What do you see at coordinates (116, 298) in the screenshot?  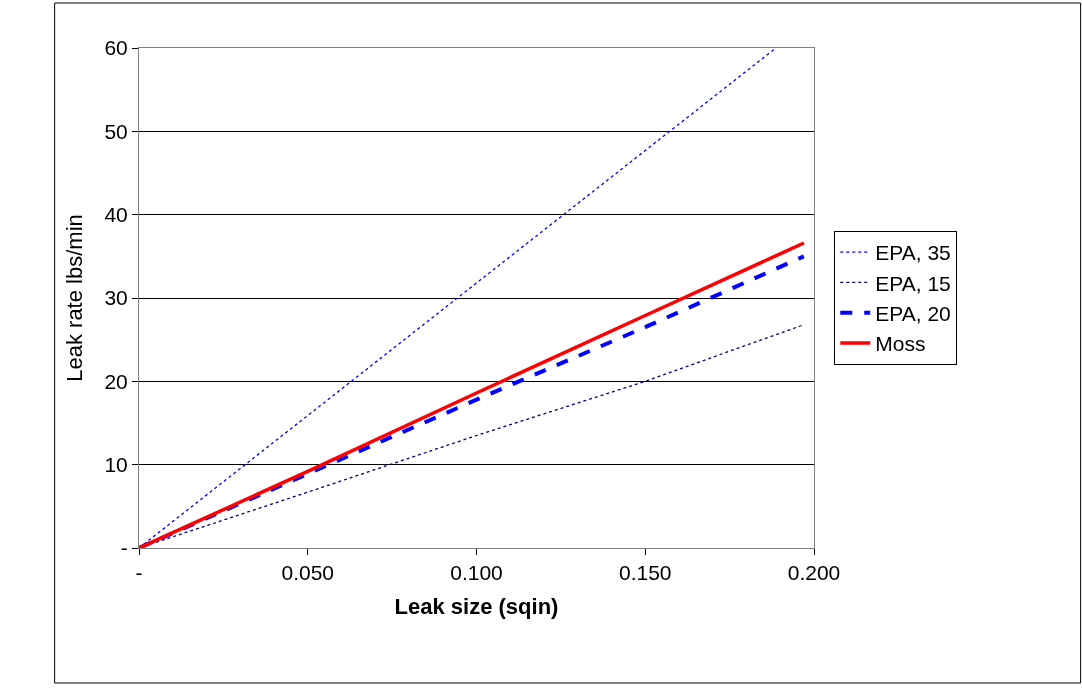 I see `y-tick-label: 30` at bounding box center [116, 298].